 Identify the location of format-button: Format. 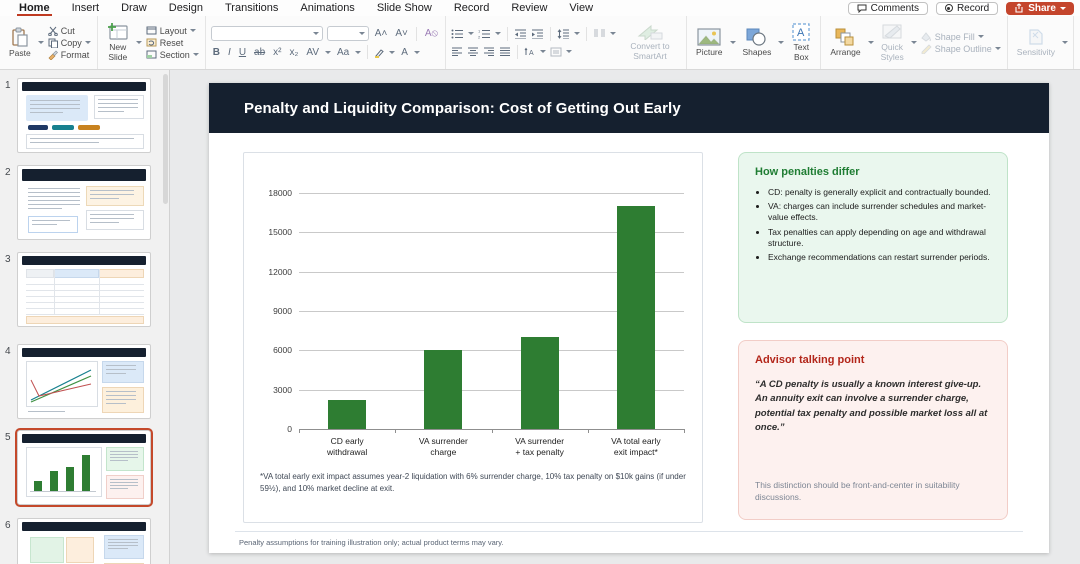
(69, 55).